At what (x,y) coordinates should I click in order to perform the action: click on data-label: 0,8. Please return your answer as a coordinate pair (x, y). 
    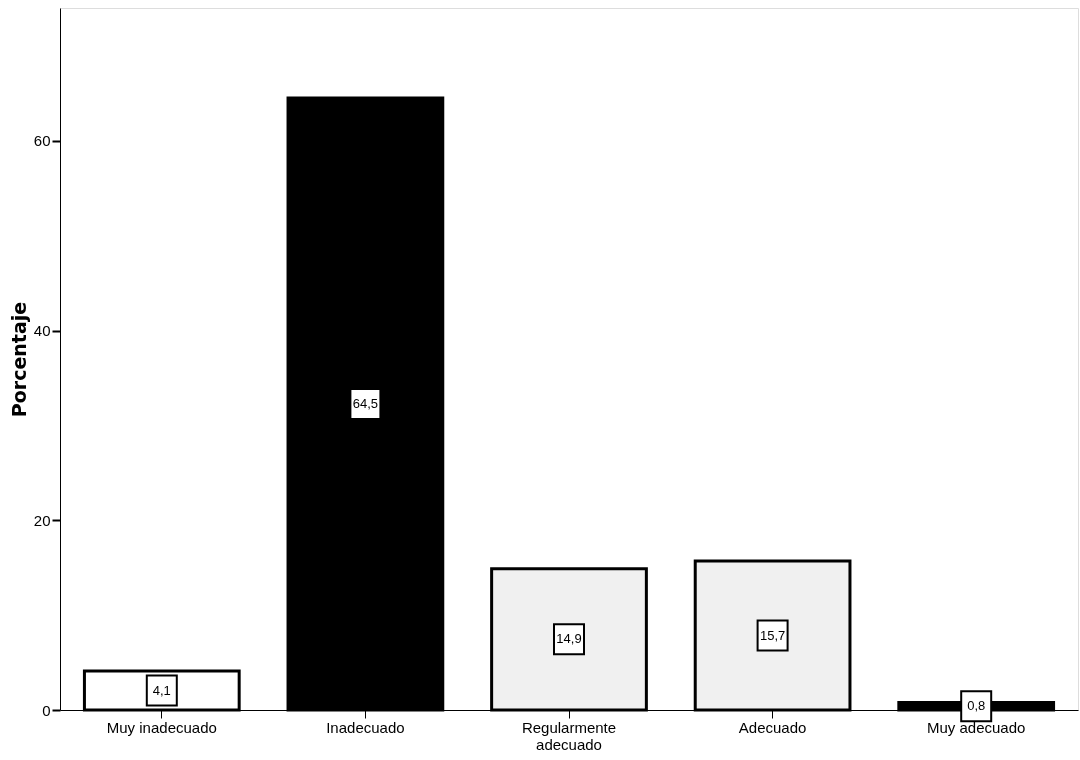
    Looking at the image, I should click on (976, 706).